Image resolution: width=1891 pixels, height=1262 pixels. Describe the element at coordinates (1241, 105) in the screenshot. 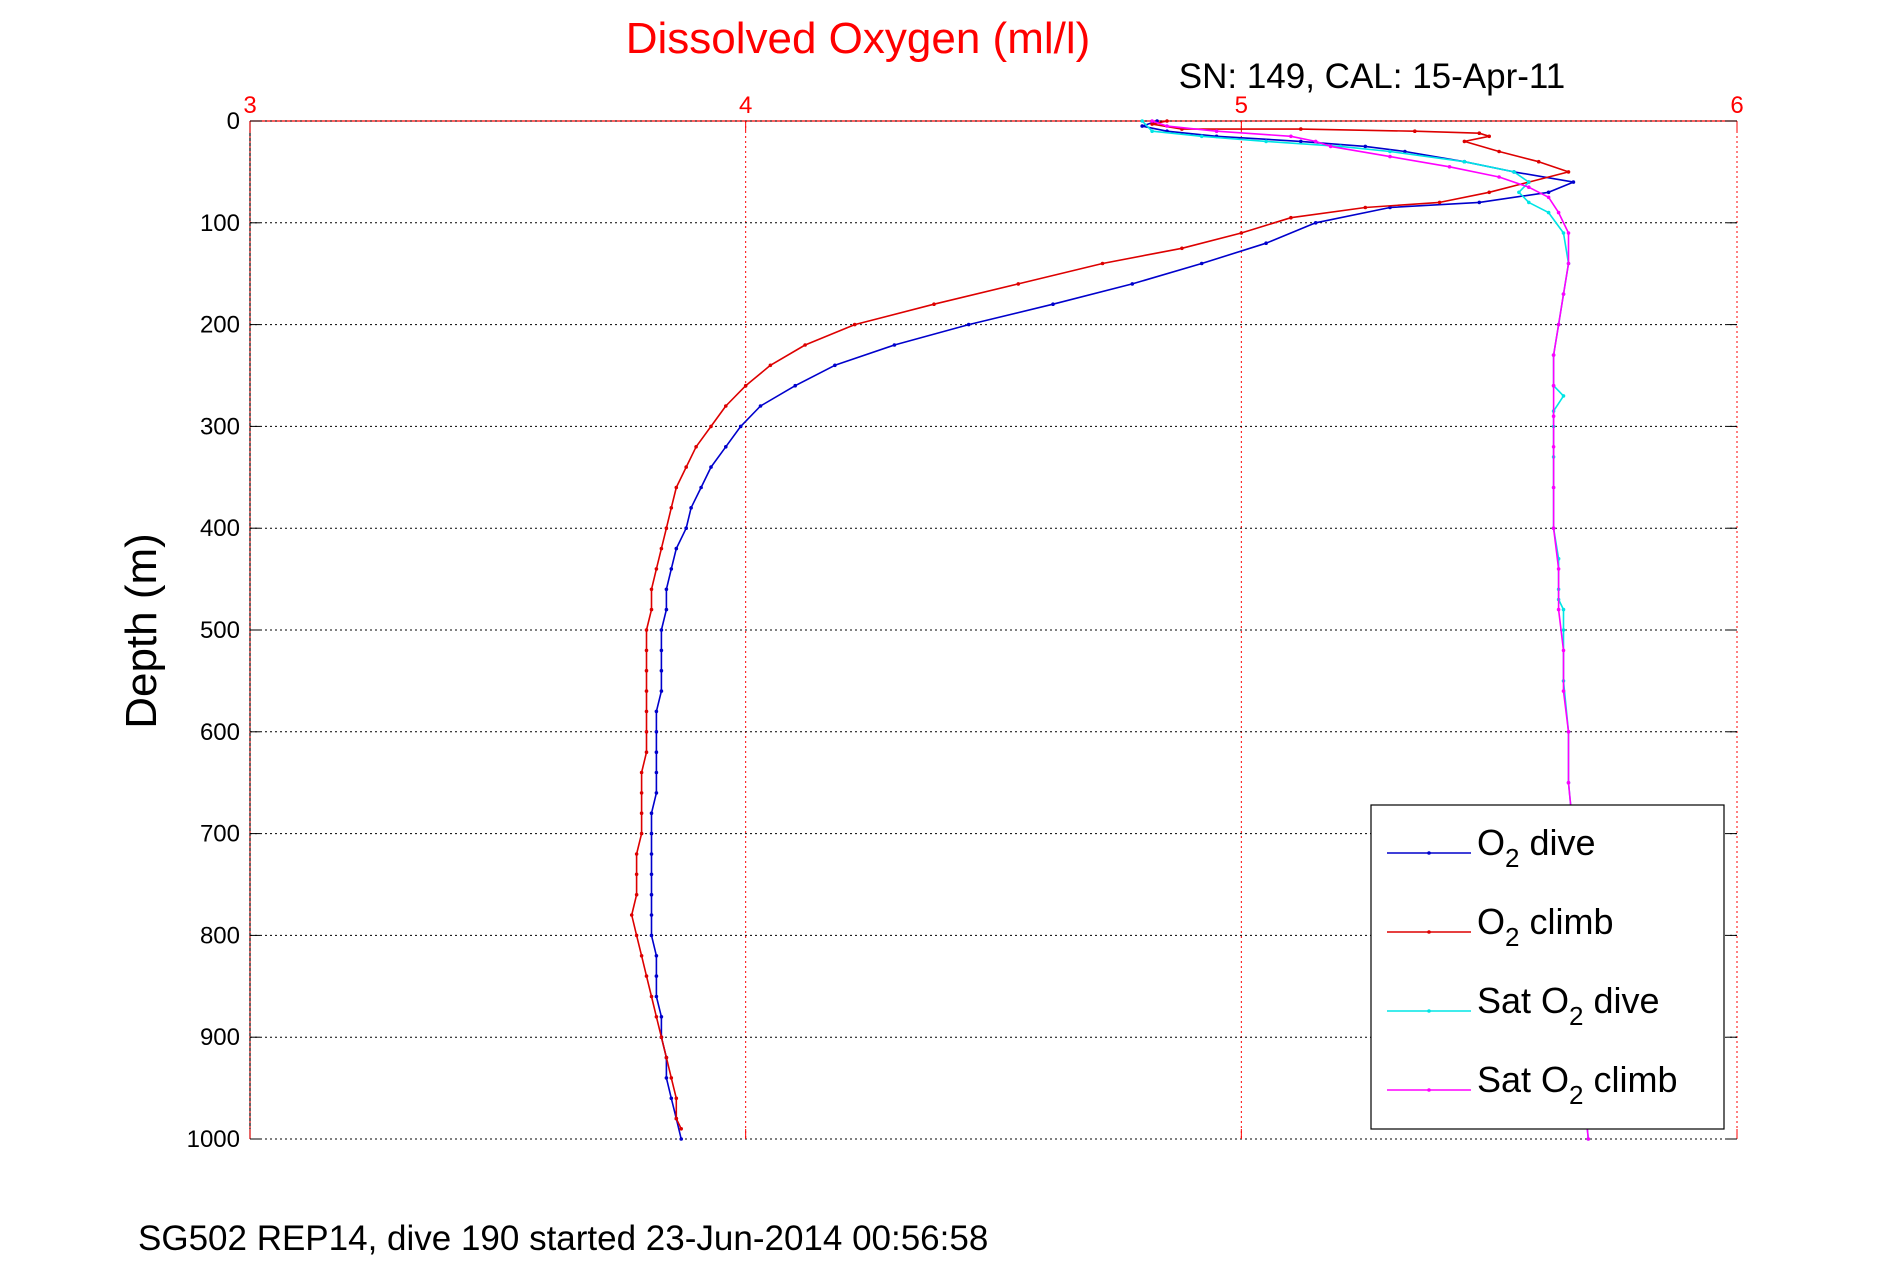

I see `x-tick-label: 5` at that location.